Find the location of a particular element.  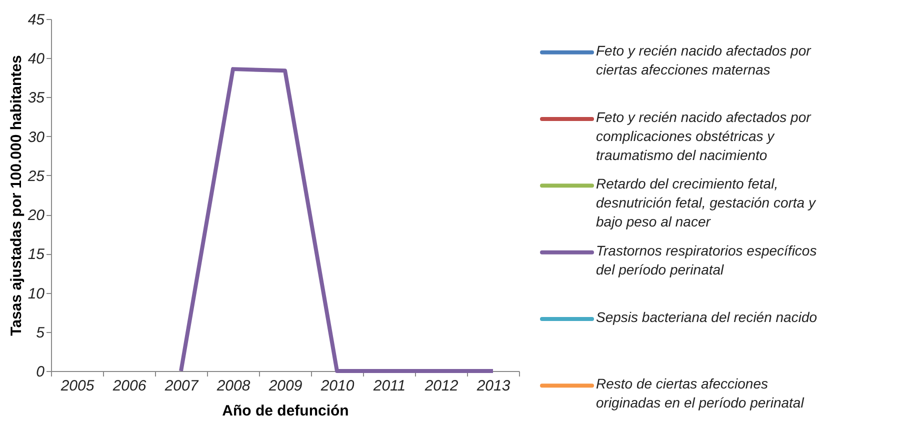

x-tick-label: 2006 is located at coordinates (129, 386).